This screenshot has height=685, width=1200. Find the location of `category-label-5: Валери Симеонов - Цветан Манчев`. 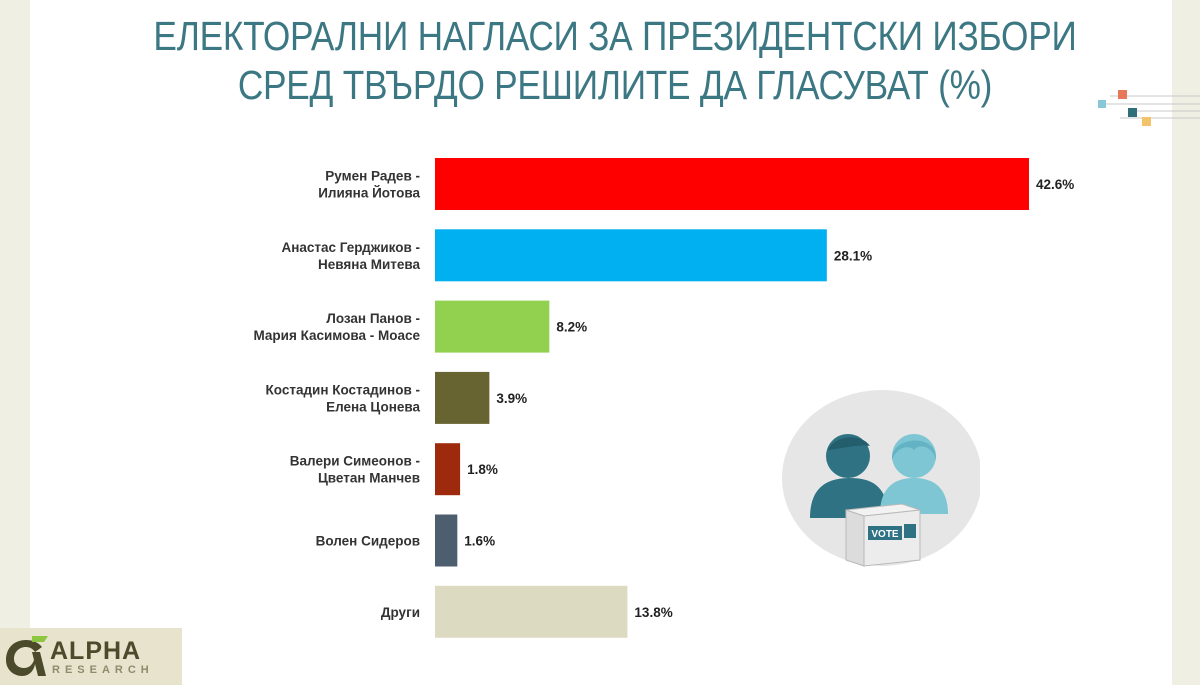

category-label-5: Валери Симеонов - Цветан Манчев is located at coordinates (355, 470).